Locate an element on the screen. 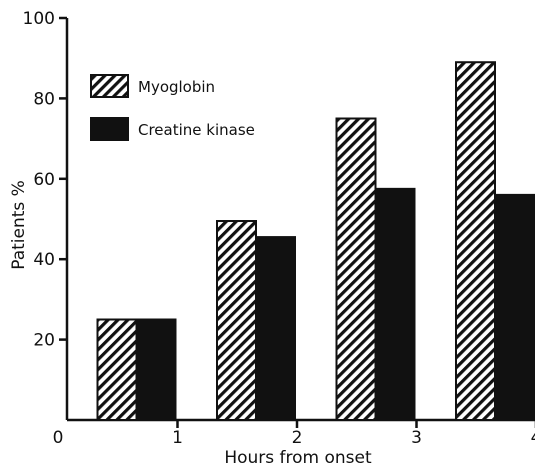  x-tick-label: 3 is located at coordinates (416, 438).